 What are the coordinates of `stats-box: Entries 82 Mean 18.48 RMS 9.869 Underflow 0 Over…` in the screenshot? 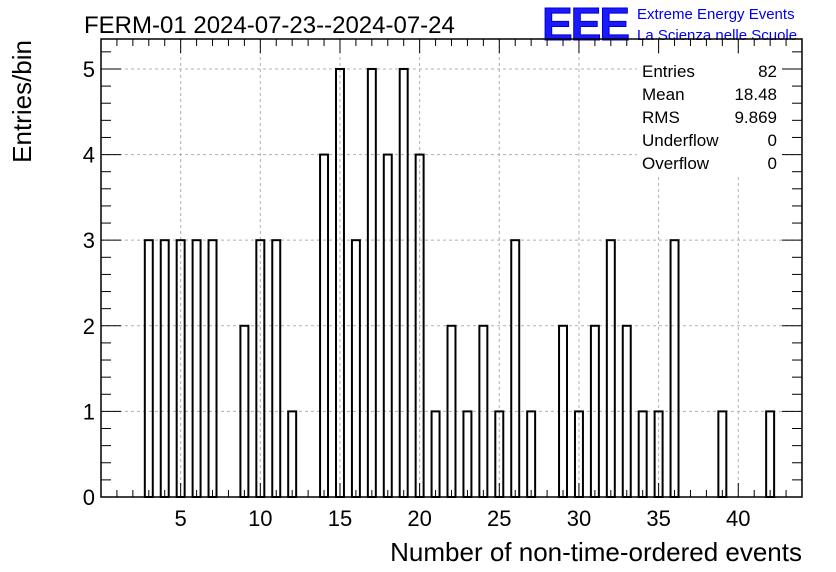 It's located at (709, 115).